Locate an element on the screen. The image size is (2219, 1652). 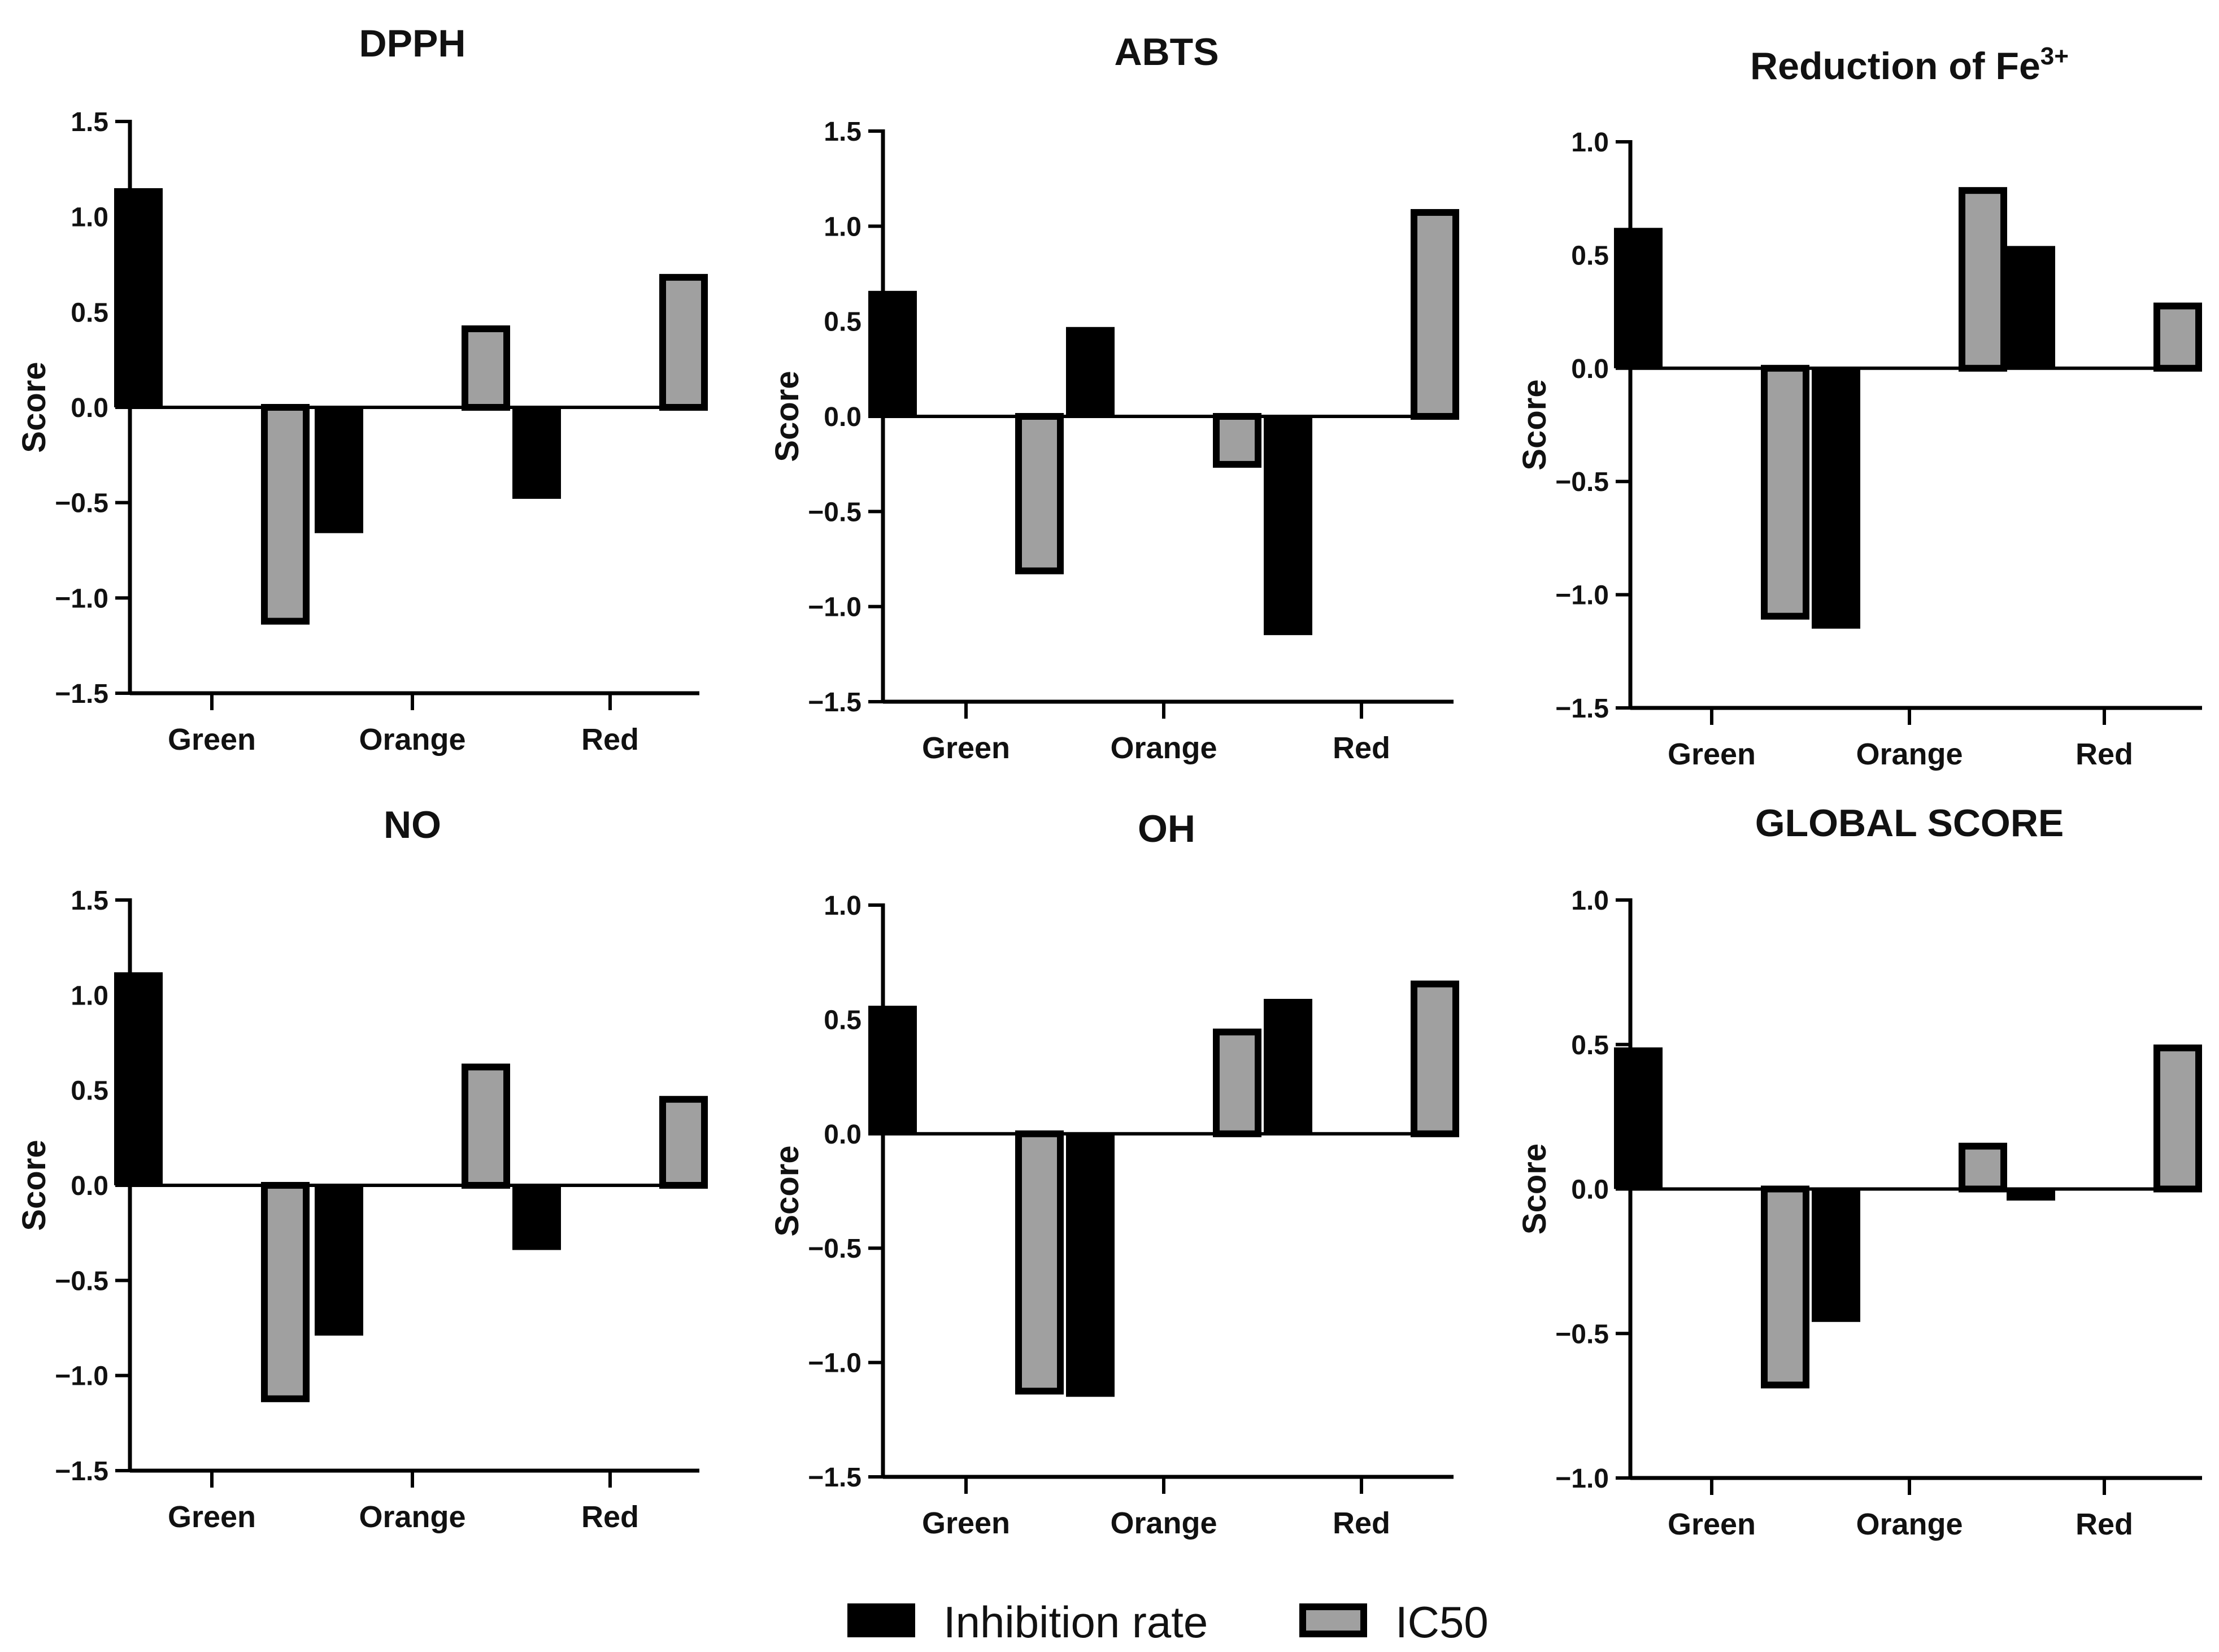
chart-title: NO is located at coordinates (412, 824).